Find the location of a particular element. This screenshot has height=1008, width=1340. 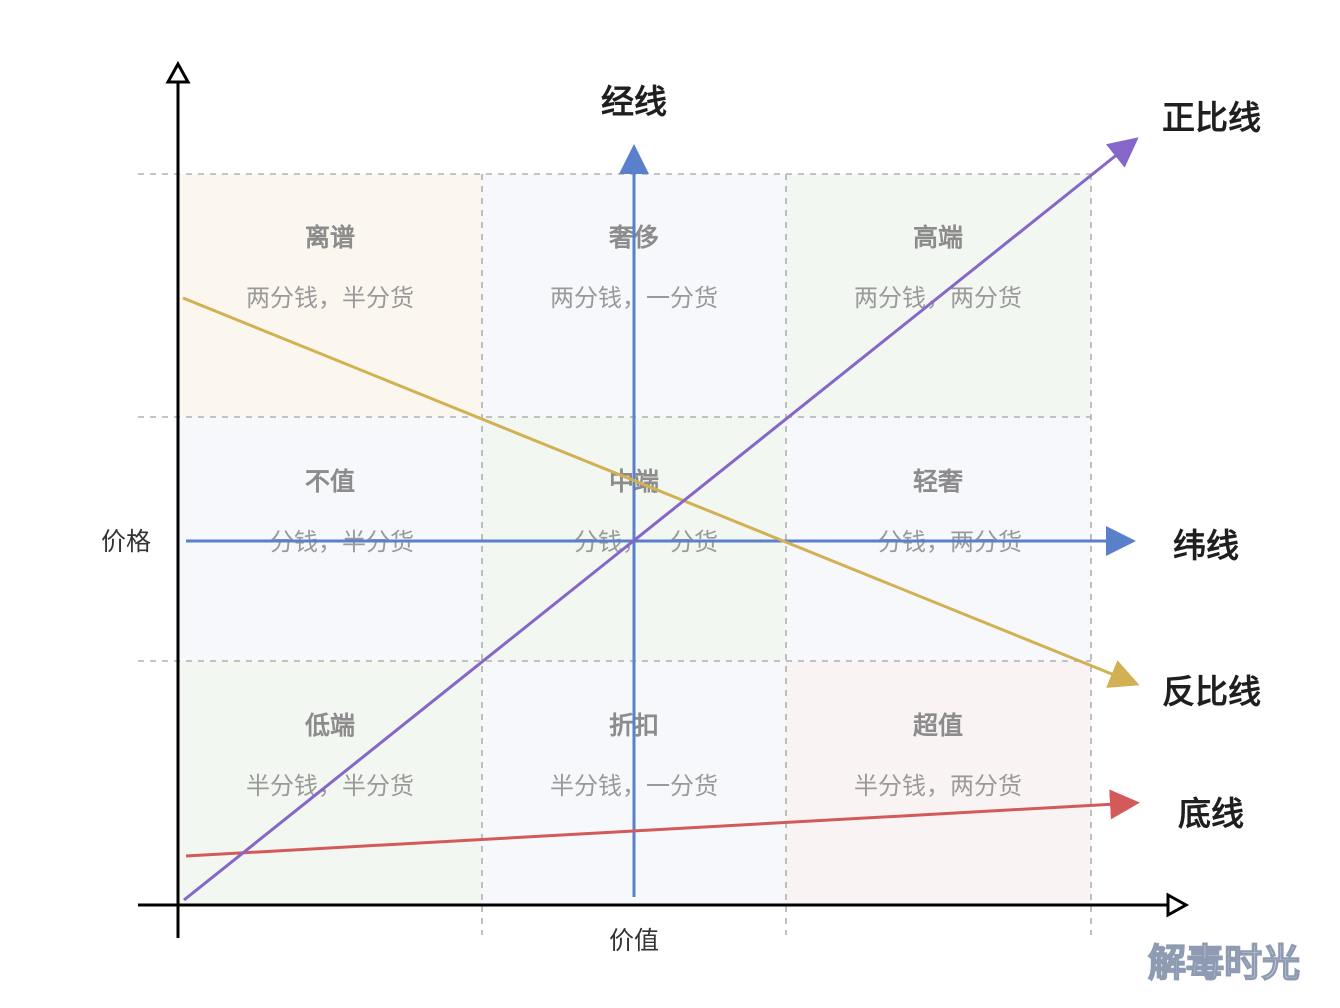

y-axis-label: 价格 is located at coordinates (126, 541).